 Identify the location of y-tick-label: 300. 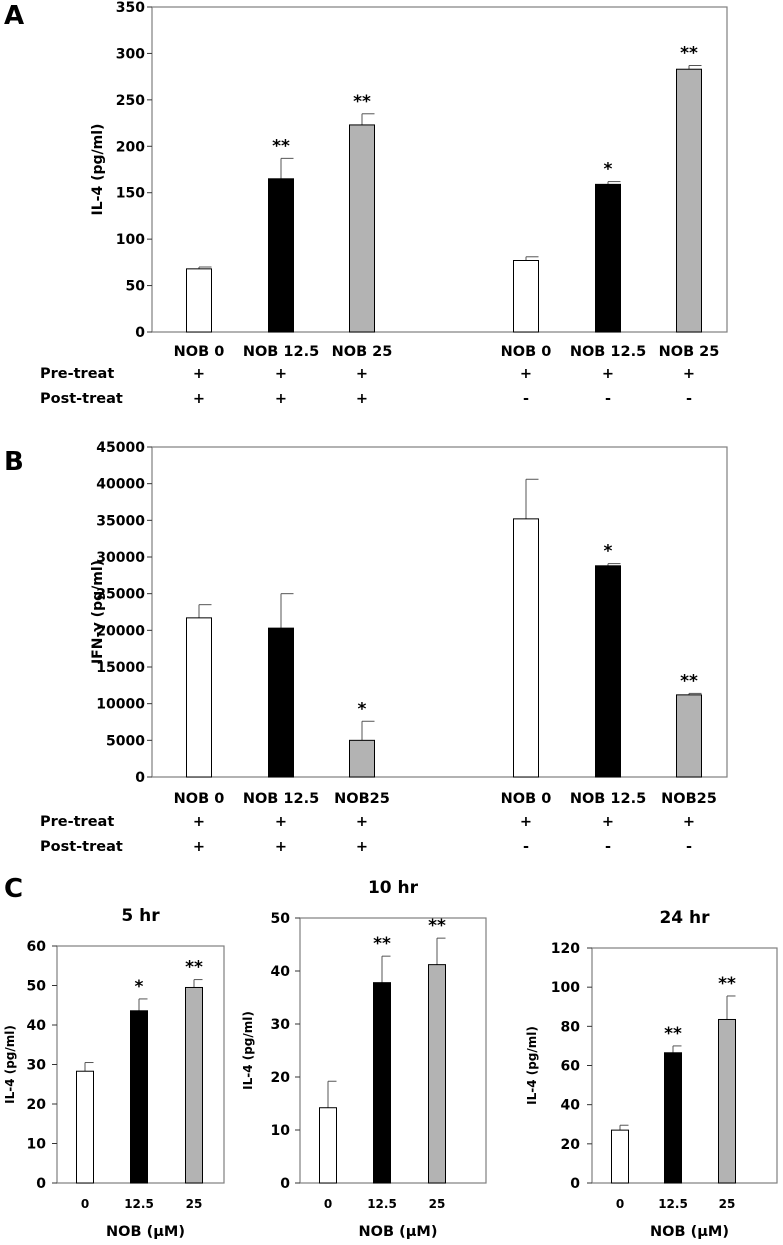
(130, 54).